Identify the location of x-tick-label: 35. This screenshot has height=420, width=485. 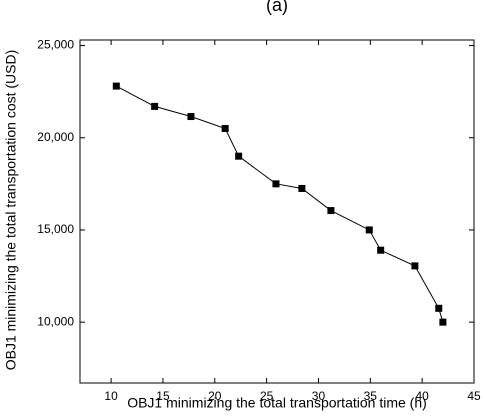
(371, 396).